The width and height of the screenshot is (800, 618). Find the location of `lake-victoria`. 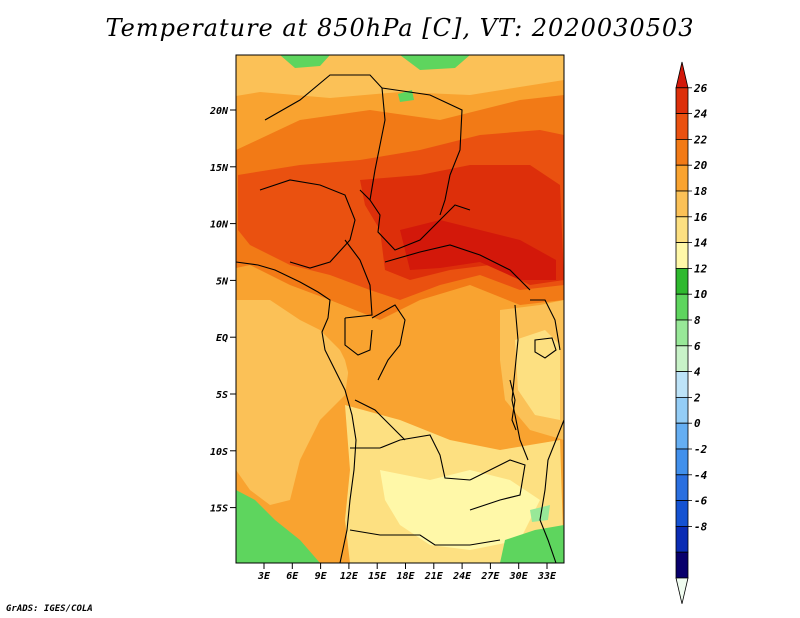

lake-victoria is located at coordinates (545, 348).